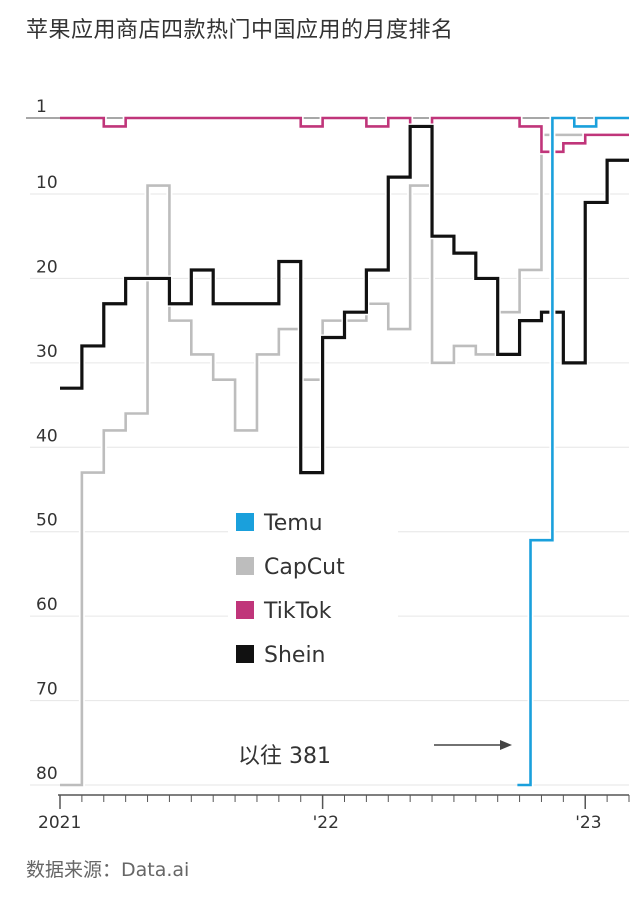  I want to click on x-tick-label-2021: 2021, so click(59, 823).